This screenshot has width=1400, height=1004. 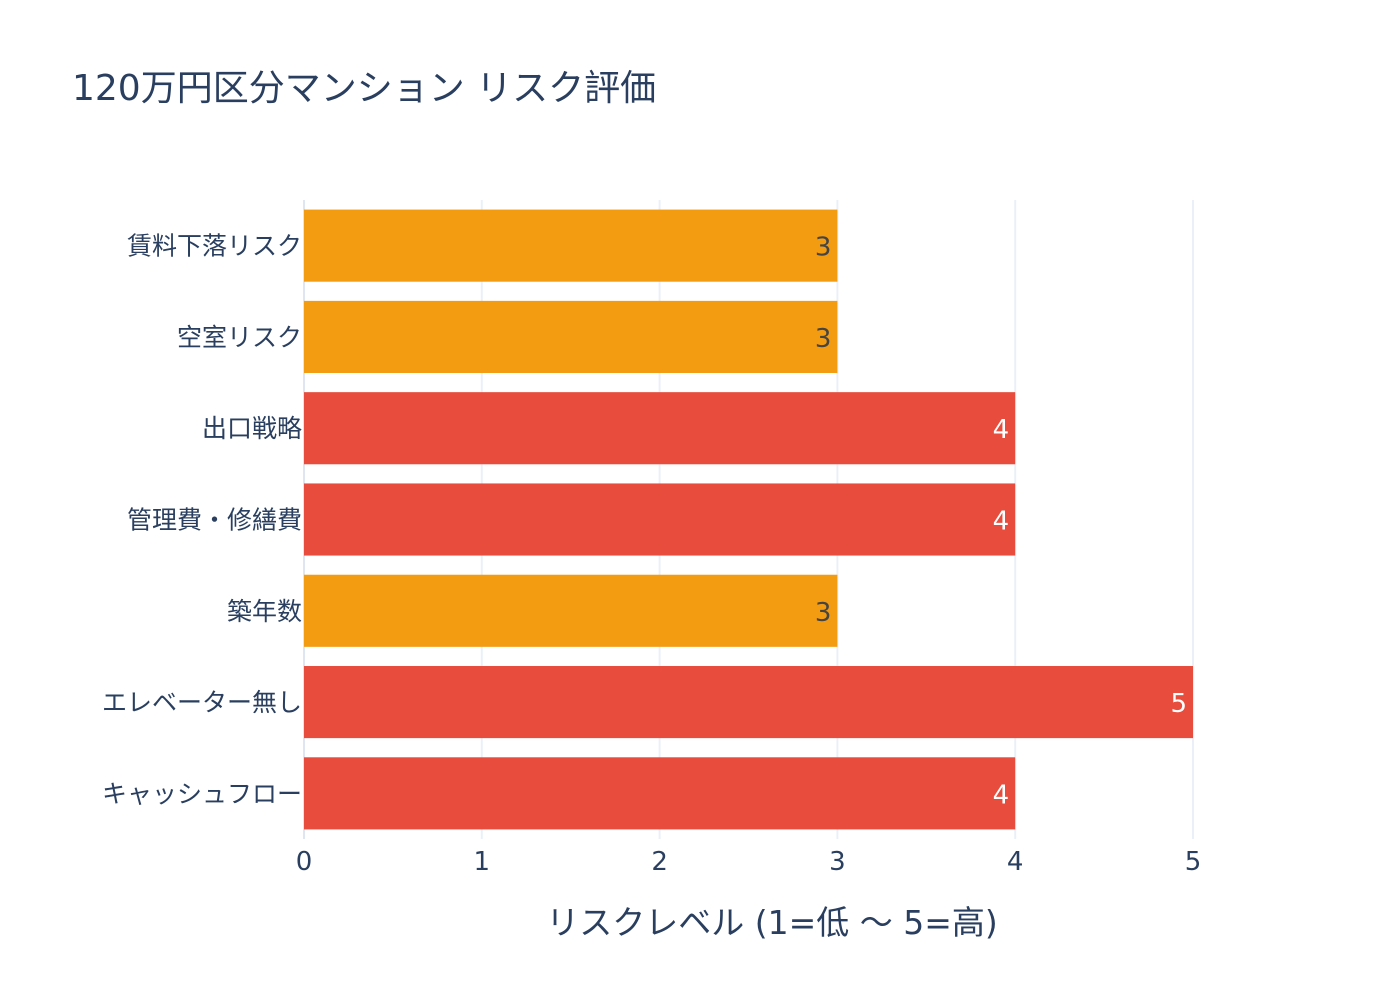 I want to click on x-tick-label: 3, so click(x=837, y=862).